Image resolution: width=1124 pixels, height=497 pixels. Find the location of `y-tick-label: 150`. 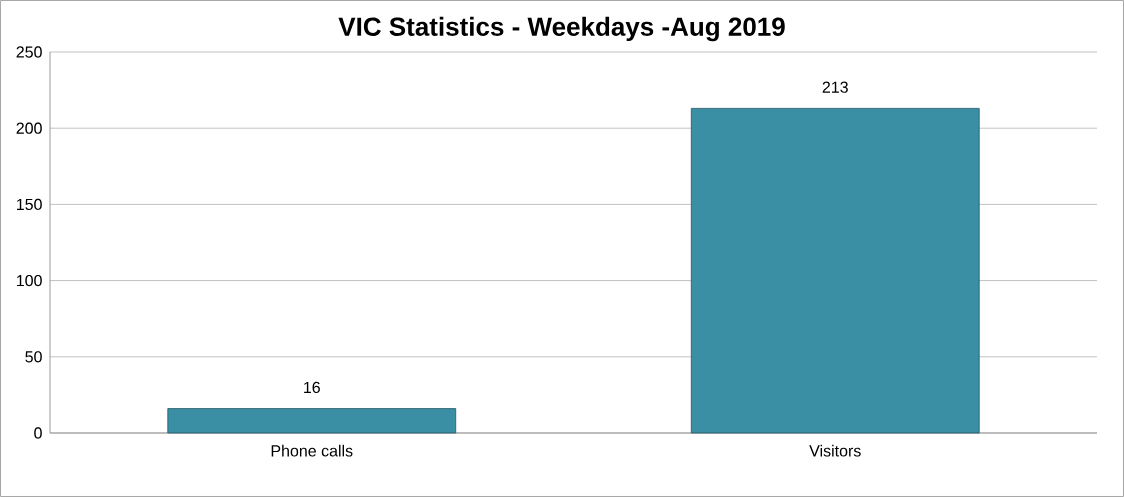

y-tick-label: 150 is located at coordinates (29, 204).